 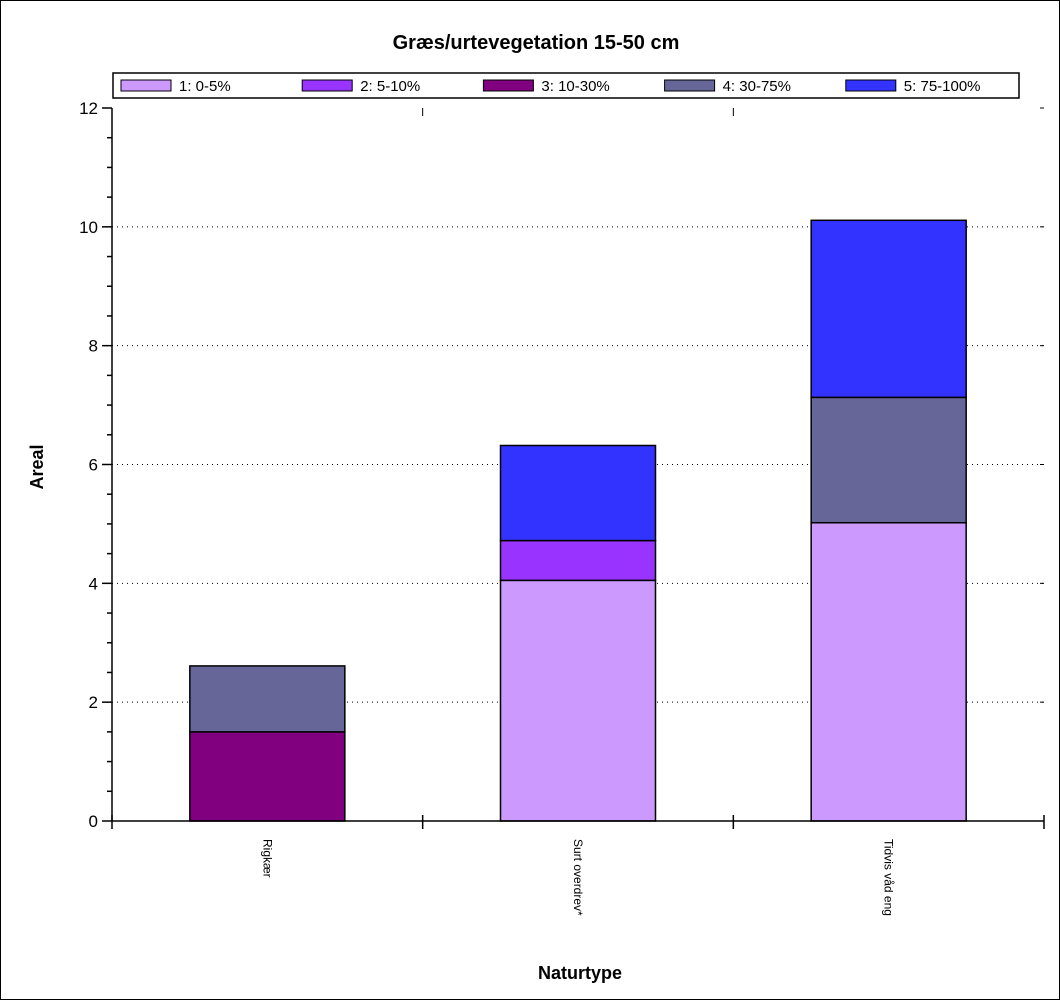 I want to click on legend-label: 4: 30-75%, so click(x=757, y=86).